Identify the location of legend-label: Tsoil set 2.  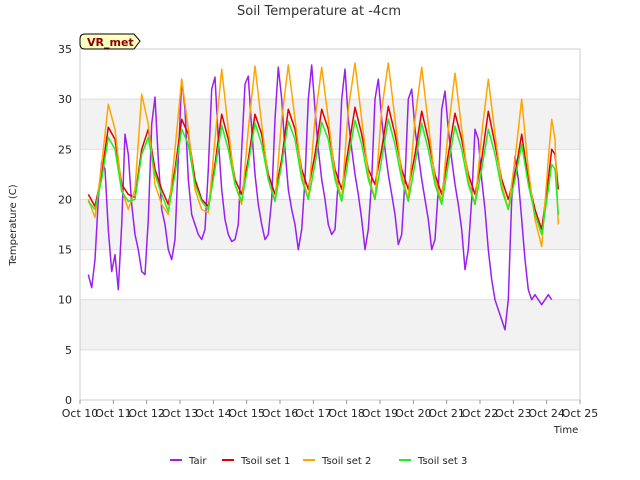
(346, 461).